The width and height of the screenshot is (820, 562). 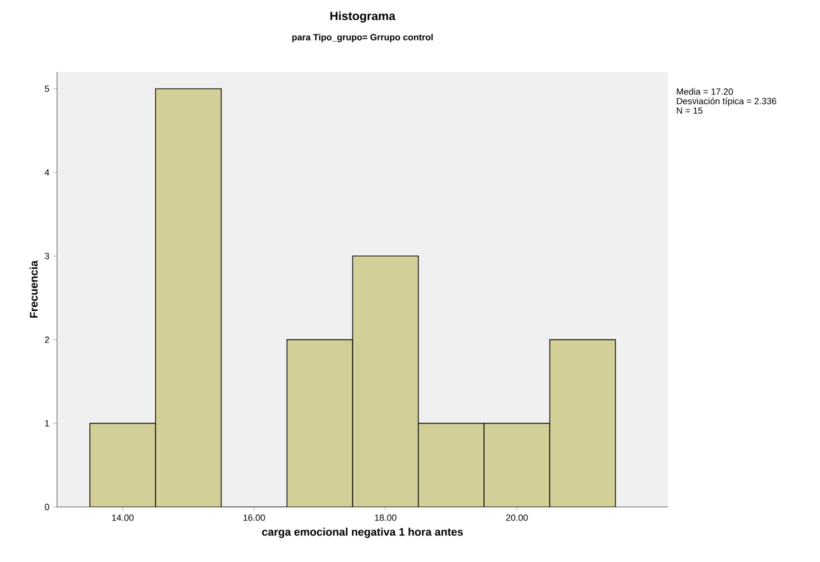 I want to click on y-tick-label: 3, so click(x=47, y=256).